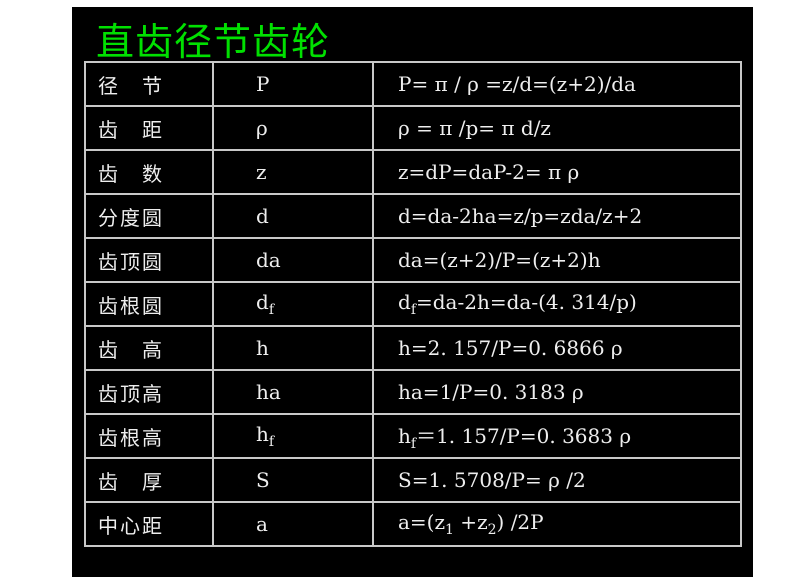 Image resolution: width=801 pixels, height=577 pixels. I want to click on parameter-name: 分度圆, so click(149, 216).